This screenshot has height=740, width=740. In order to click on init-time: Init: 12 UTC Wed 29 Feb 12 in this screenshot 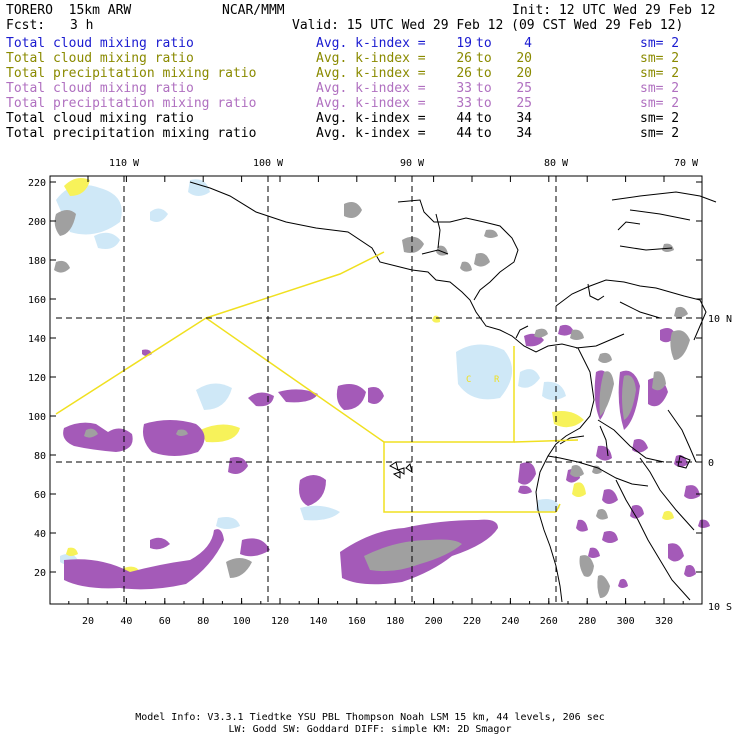, I will do `click(614, 10)`.